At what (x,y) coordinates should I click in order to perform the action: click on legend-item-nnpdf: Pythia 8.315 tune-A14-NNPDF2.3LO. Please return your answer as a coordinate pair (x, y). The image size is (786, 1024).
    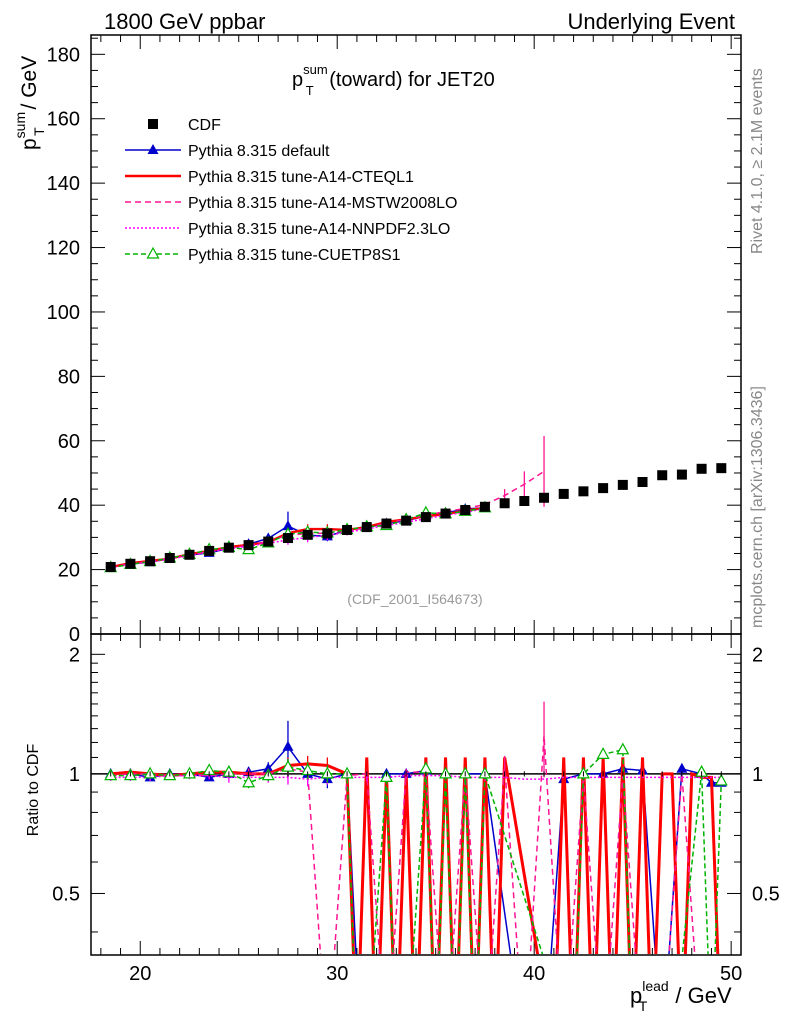
    Looking at the image, I should click on (287, 229).